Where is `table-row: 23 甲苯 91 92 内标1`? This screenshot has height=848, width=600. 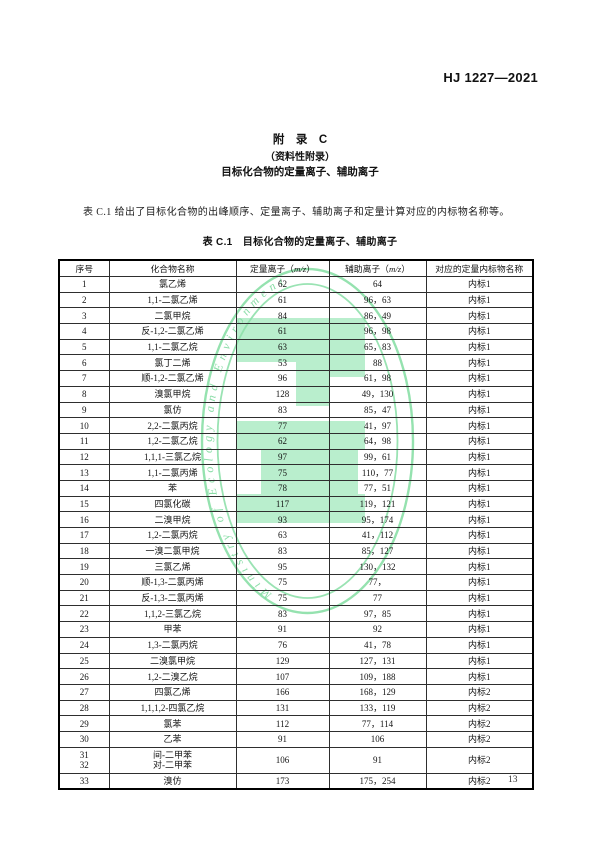
table-row: 23 甲苯 91 92 内标1 is located at coordinates (296, 629).